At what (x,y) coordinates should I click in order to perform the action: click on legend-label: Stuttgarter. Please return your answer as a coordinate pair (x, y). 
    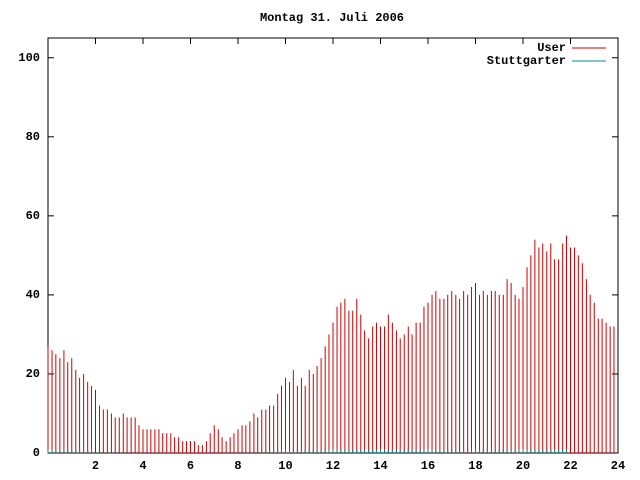
    Looking at the image, I should click on (526, 61).